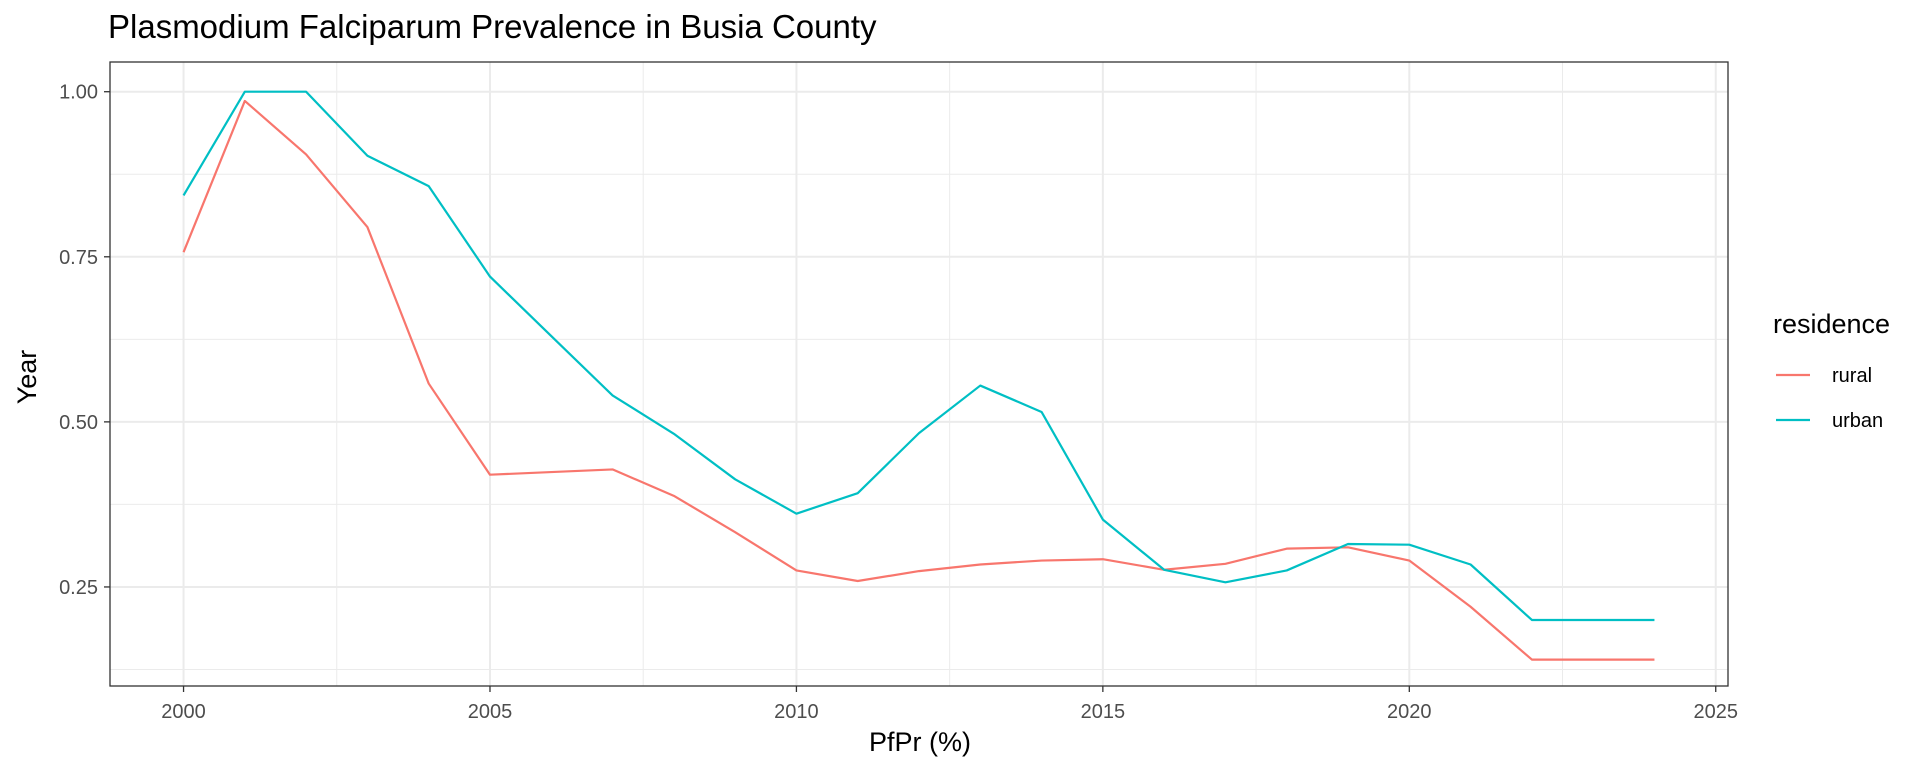 The height and width of the screenshot is (768, 1920). I want to click on legend: residence rural urban, so click(1831, 370).